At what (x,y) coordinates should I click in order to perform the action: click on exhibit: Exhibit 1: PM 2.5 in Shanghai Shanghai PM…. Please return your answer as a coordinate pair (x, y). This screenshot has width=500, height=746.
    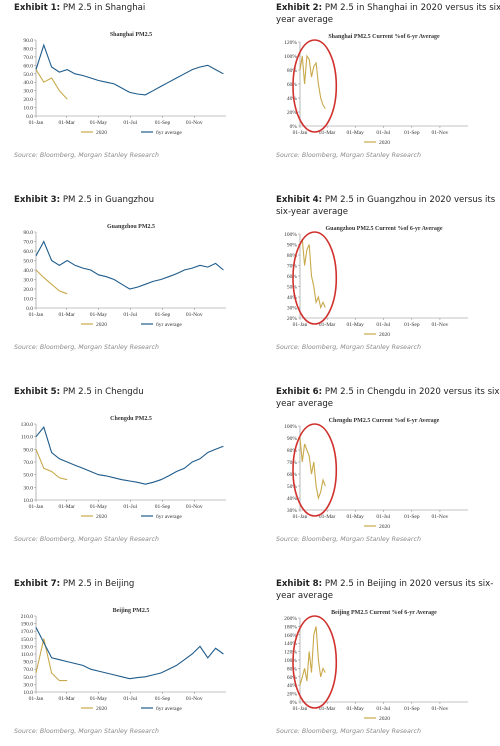
    Looking at the image, I should click on (132, 80).